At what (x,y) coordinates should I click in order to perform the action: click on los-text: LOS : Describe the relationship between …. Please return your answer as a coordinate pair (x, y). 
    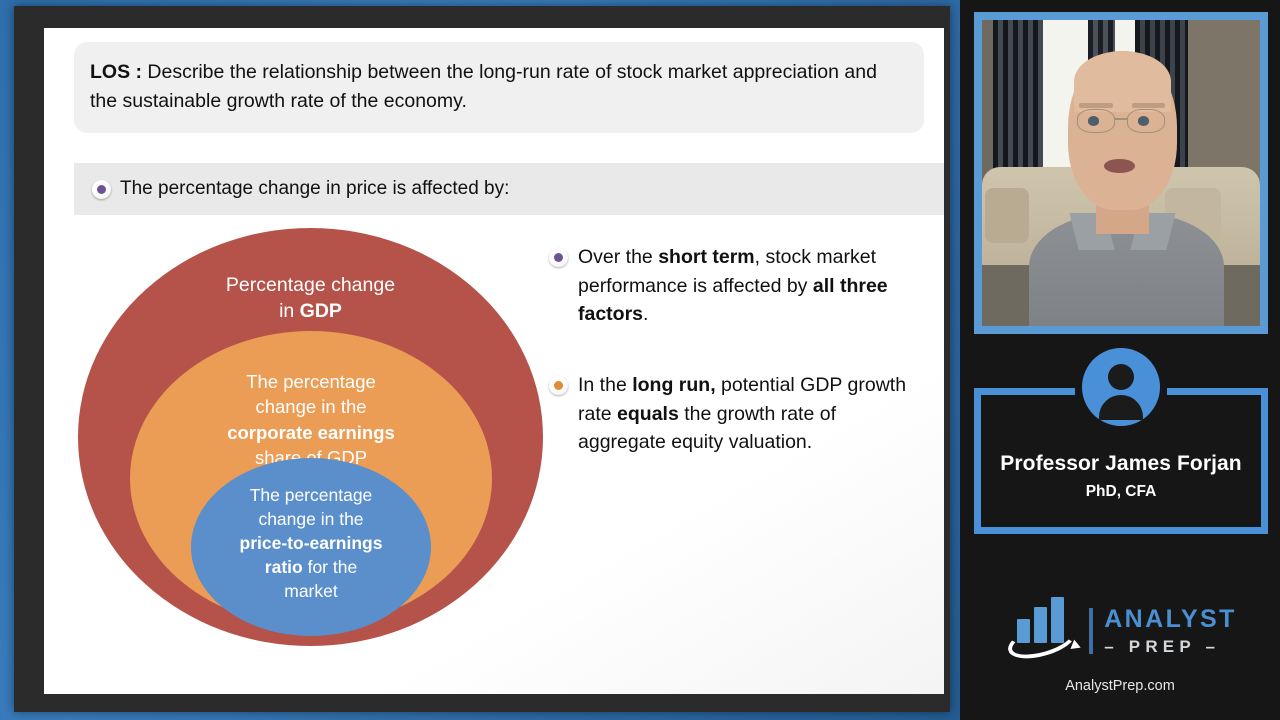
    Looking at the image, I should click on (498, 86).